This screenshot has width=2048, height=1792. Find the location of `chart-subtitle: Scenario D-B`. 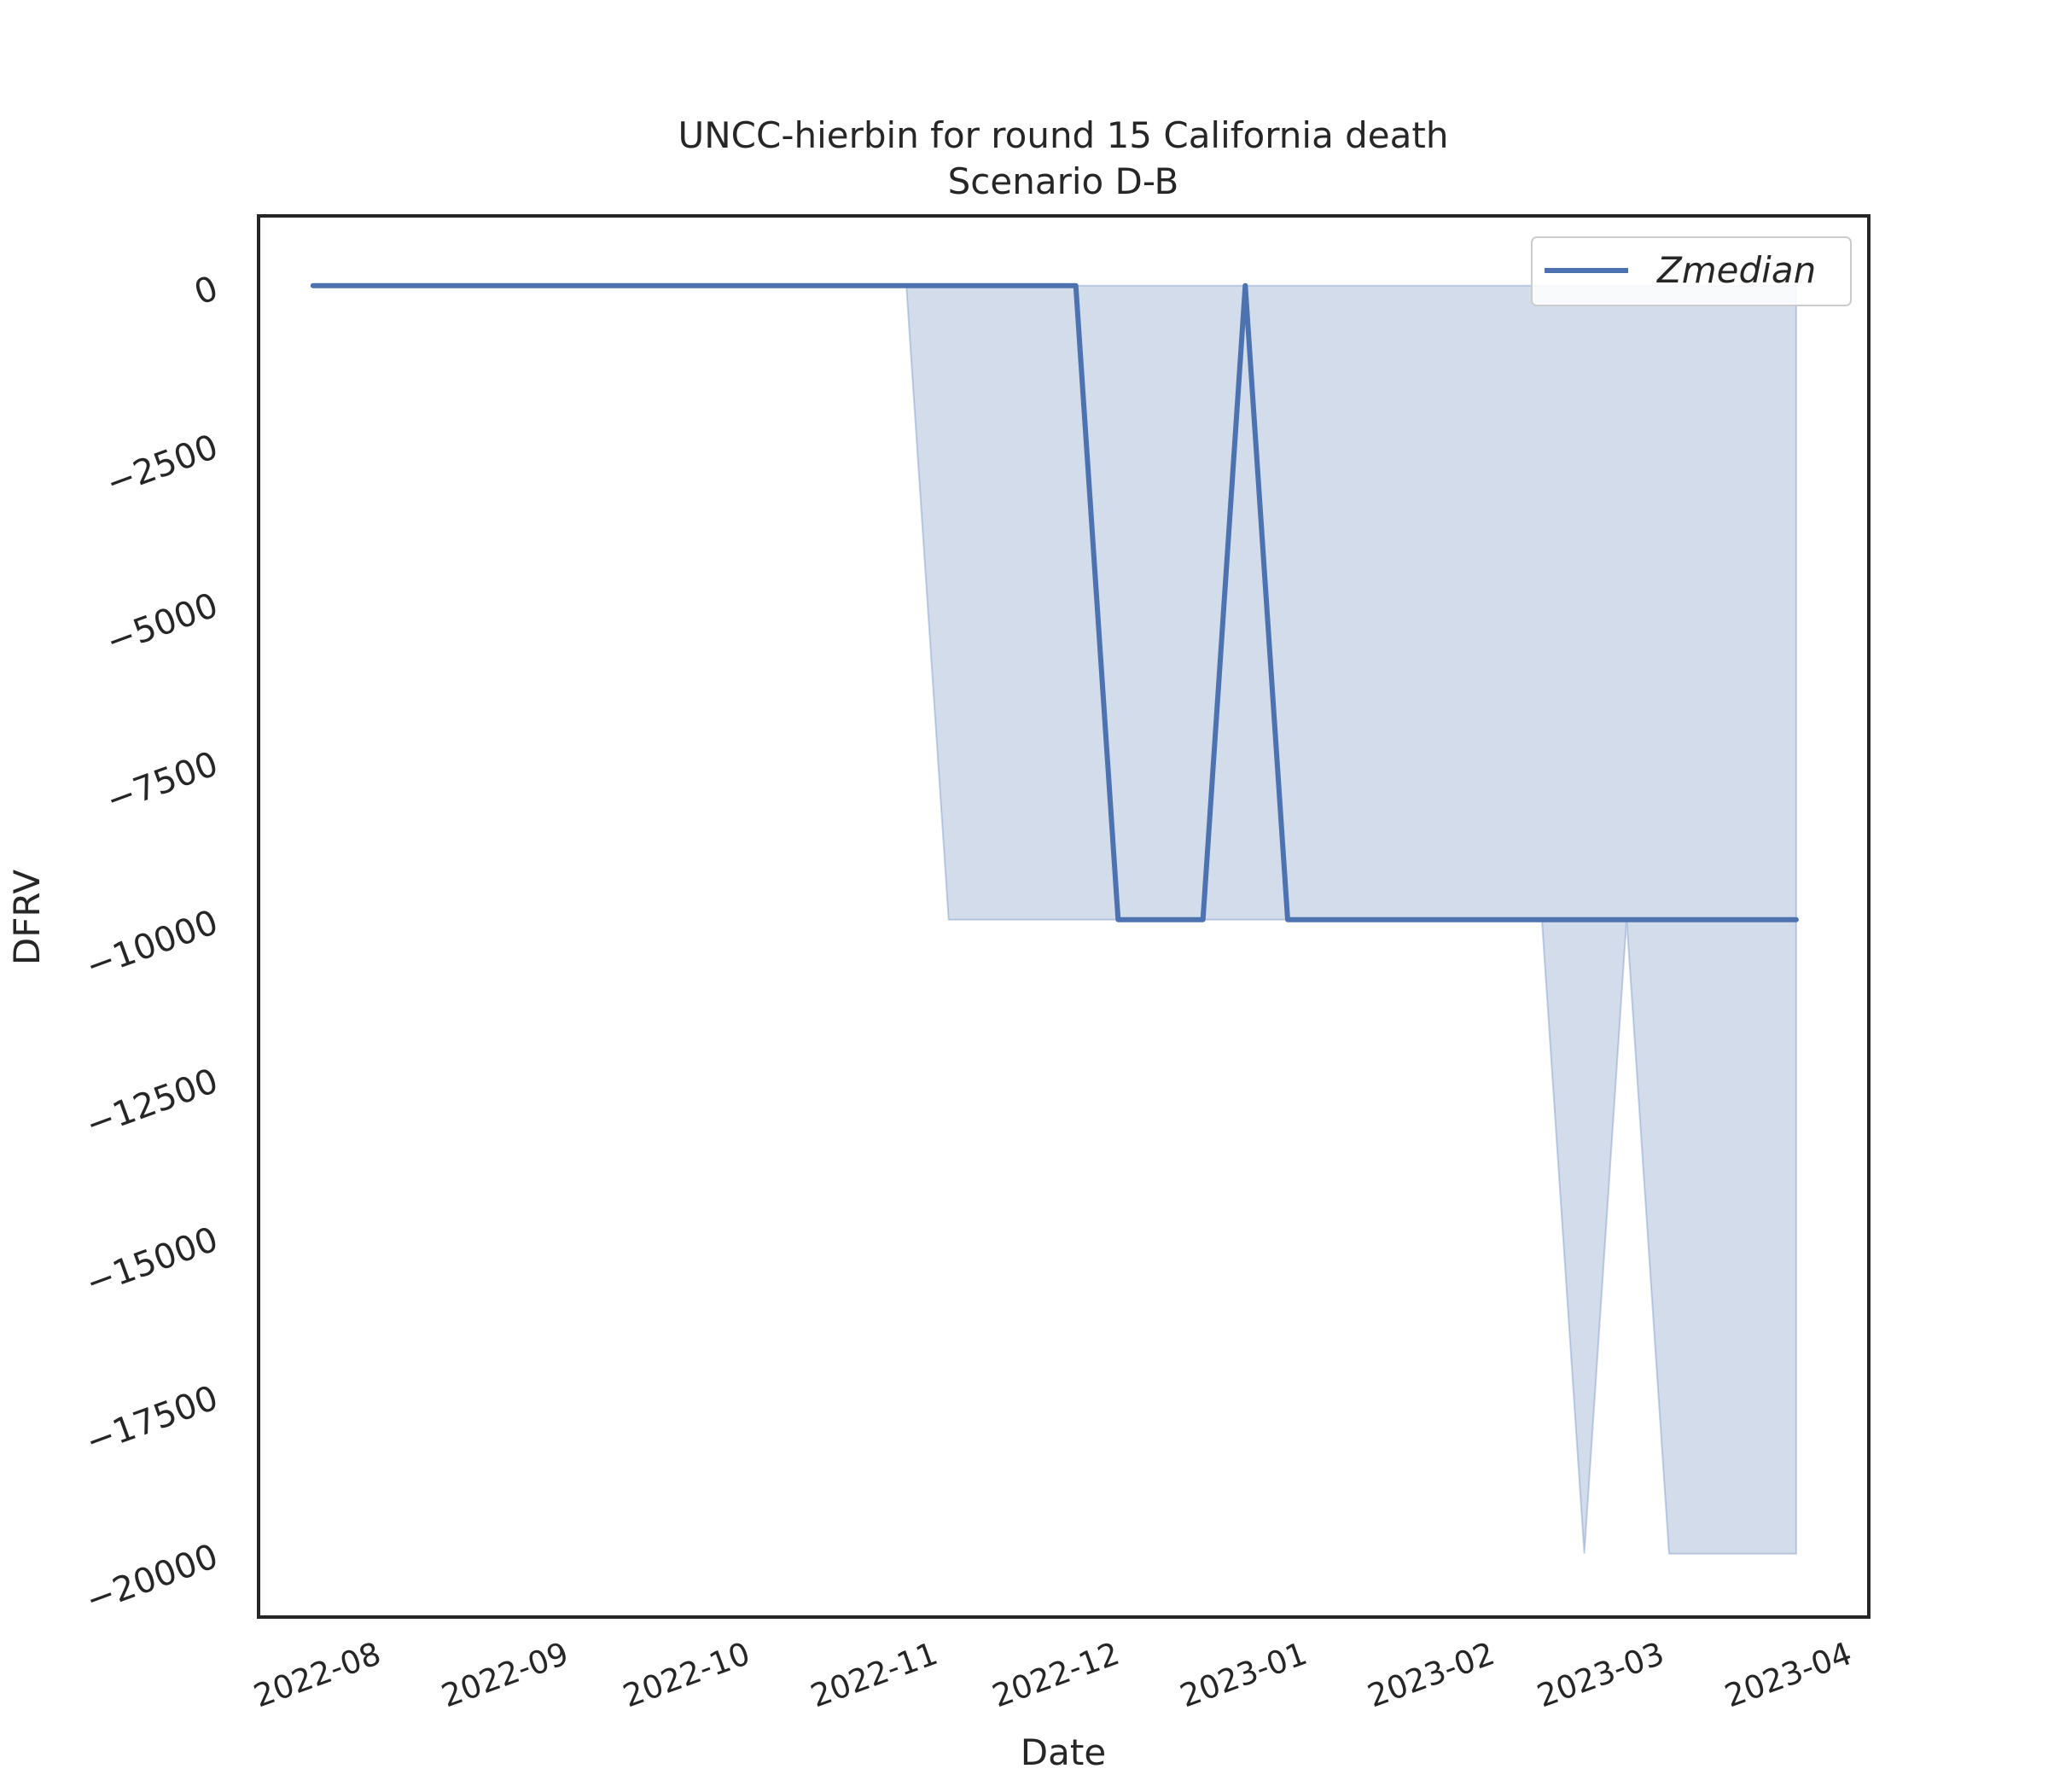

chart-subtitle: Scenario D-B is located at coordinates (1063, 181).